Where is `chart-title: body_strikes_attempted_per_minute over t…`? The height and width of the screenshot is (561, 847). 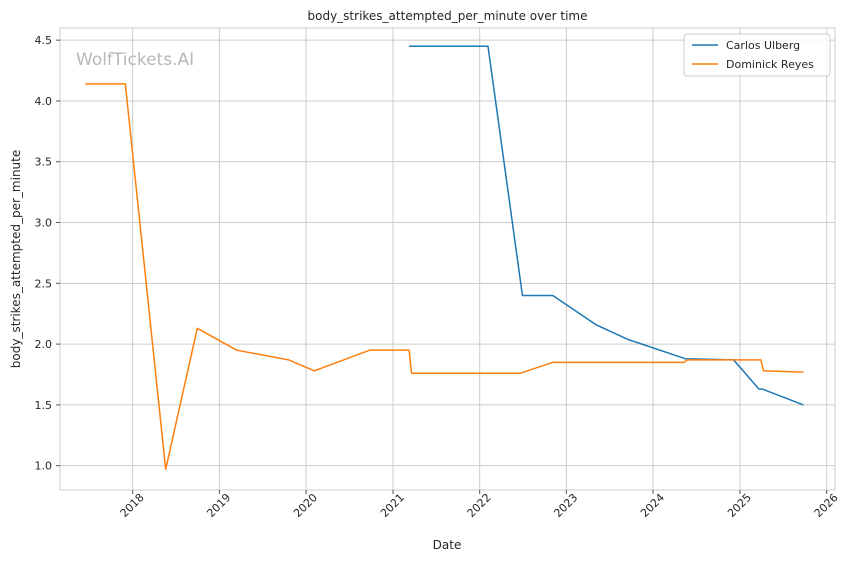
chart-title: body_strikes_attempted_per_minute over t… is located at coordinates (448, 16).